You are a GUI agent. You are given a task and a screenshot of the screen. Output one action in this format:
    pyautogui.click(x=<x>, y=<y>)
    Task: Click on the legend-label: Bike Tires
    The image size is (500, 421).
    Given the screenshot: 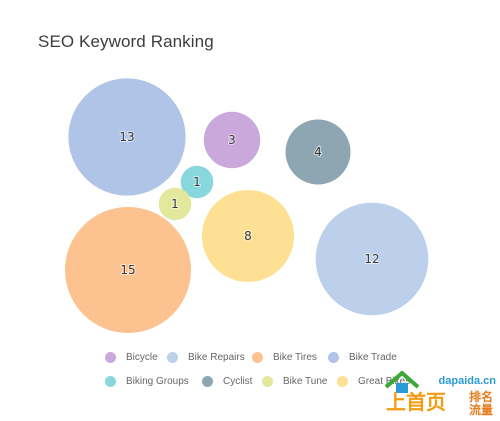 What is the action you would take?
    pyautogui.click(x=295, y=357)
    